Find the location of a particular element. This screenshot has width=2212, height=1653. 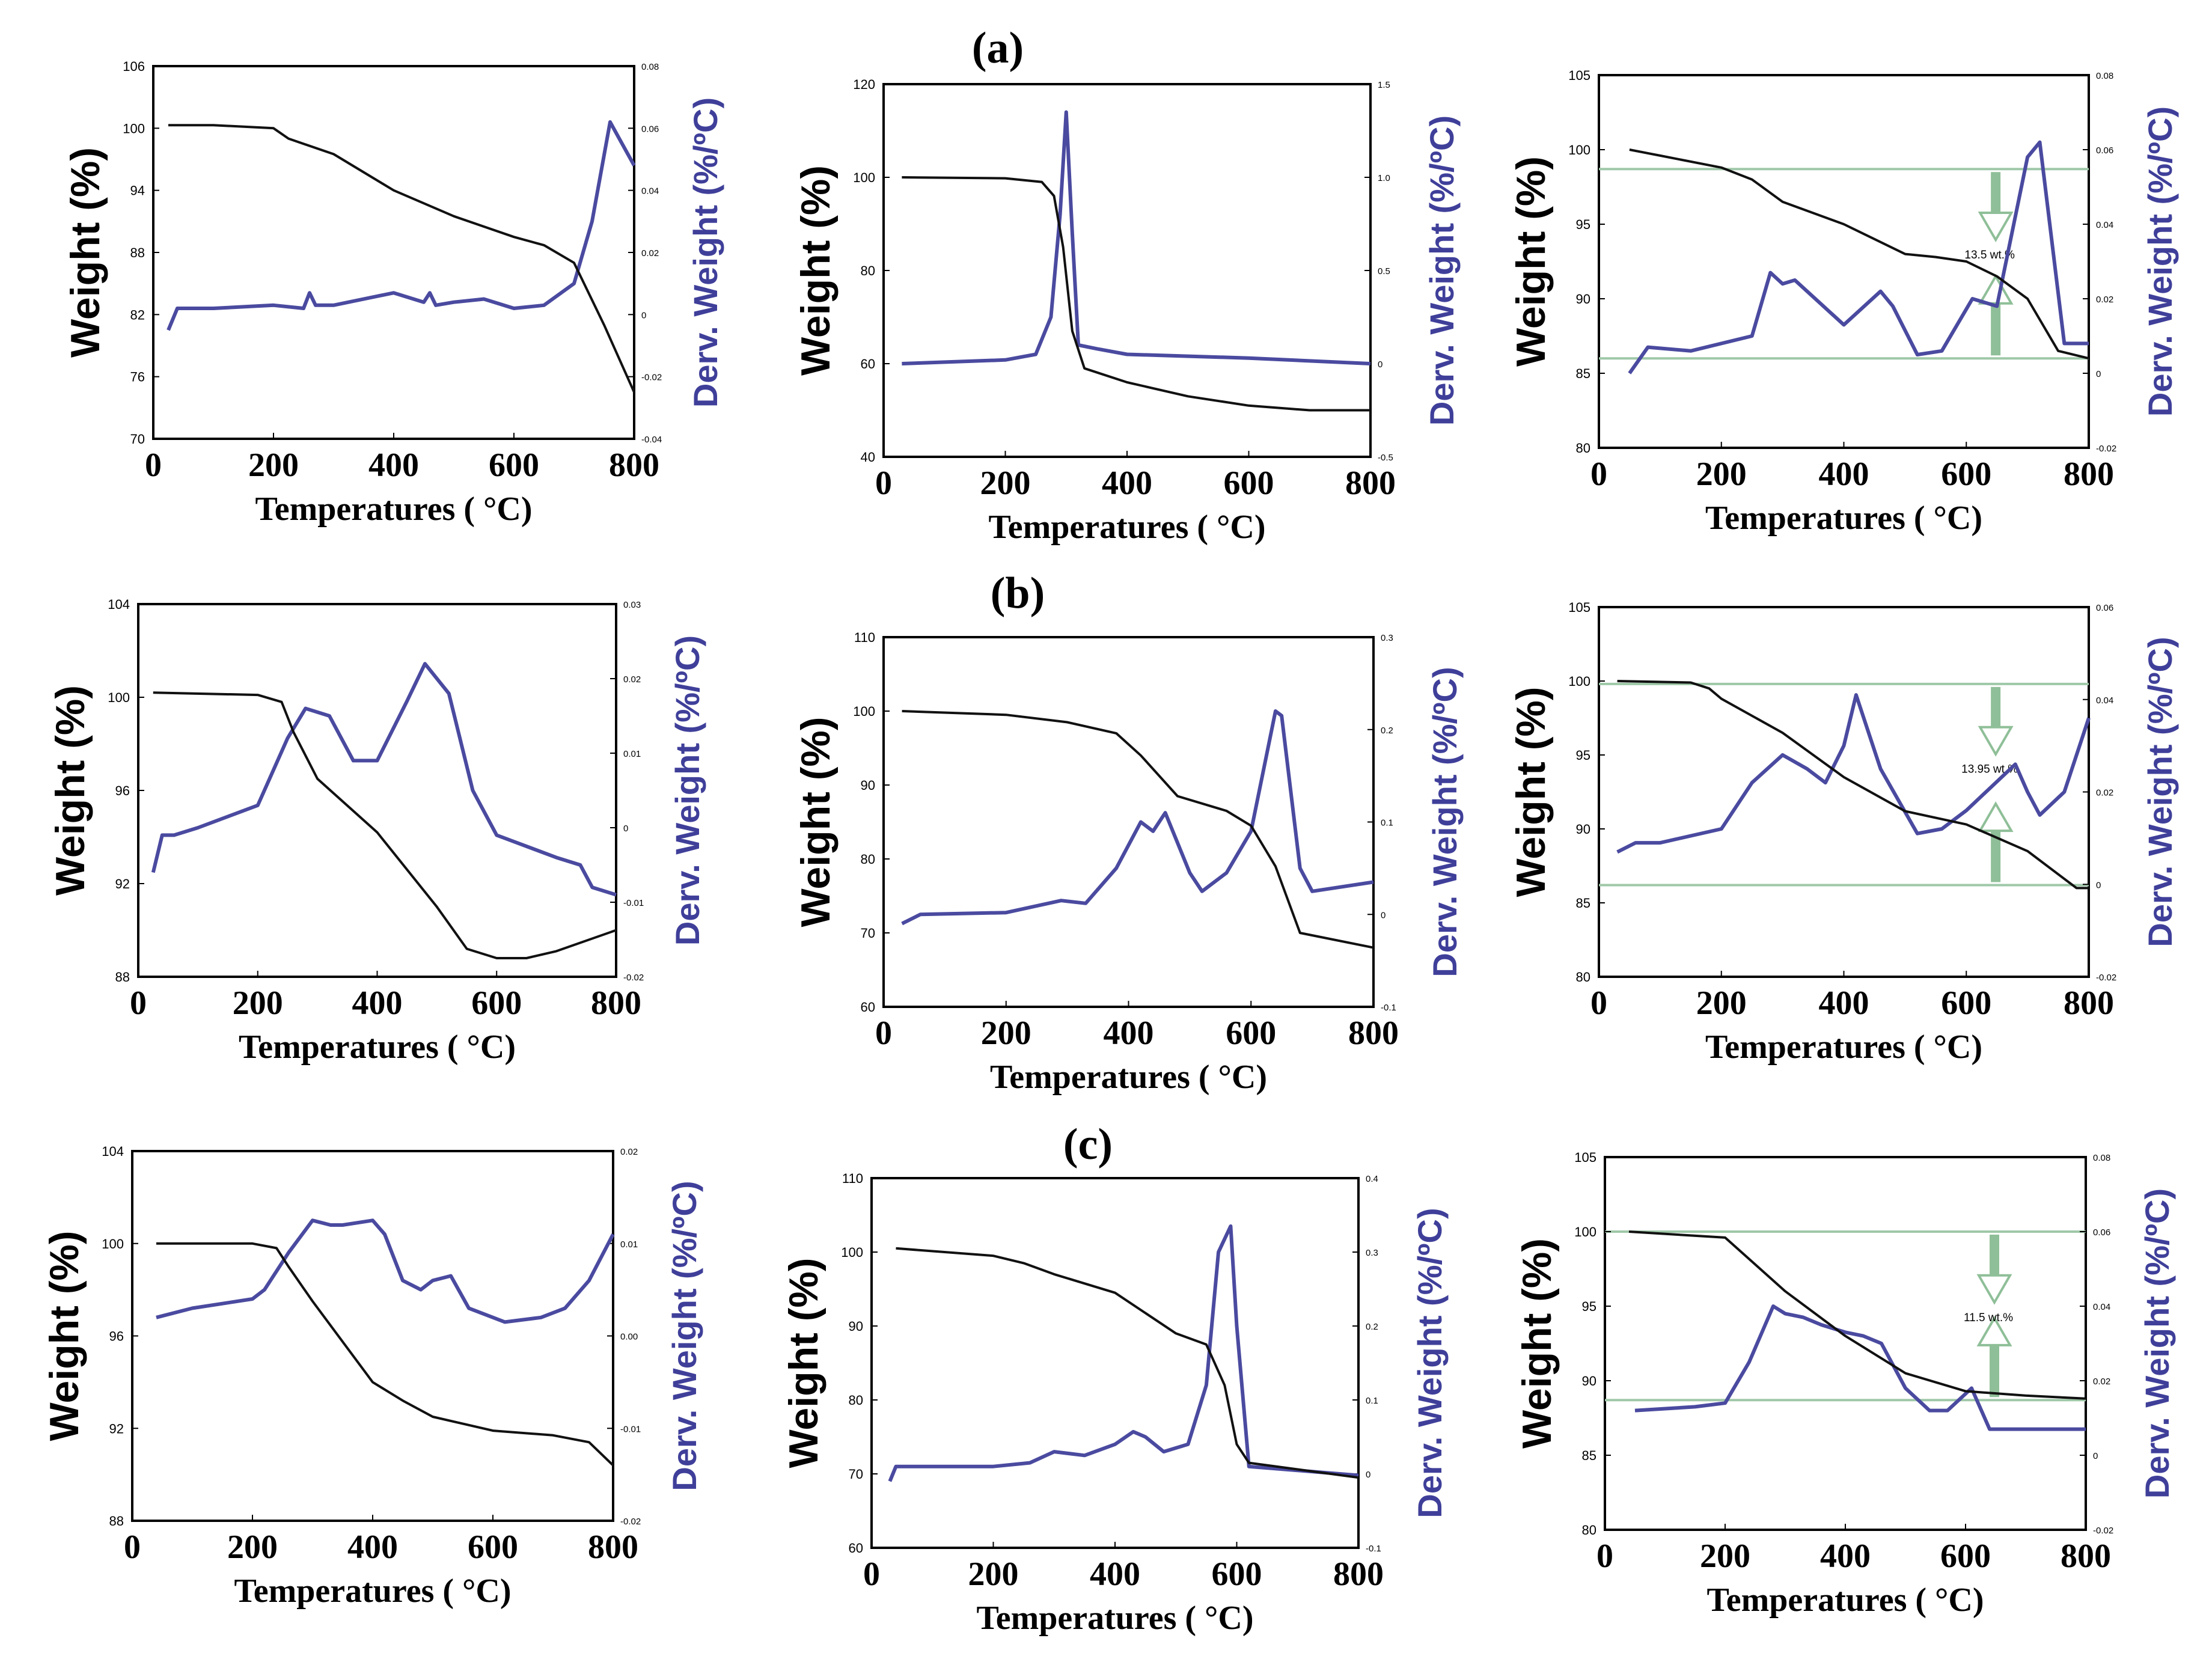

y2-tick-label: -0.1 is located at coordinates (1373, 1549).